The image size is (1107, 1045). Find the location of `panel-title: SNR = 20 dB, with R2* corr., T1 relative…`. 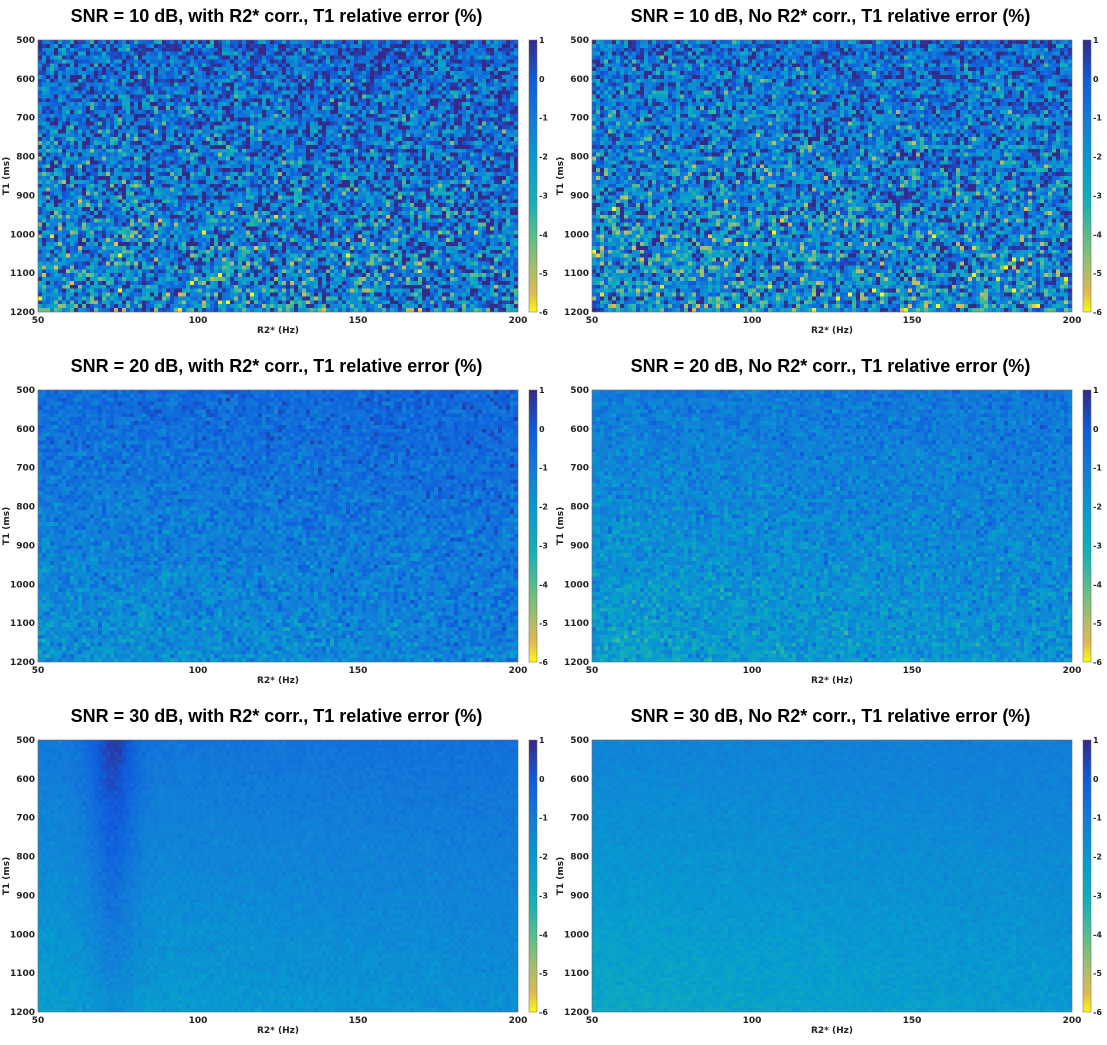

panel-title: SNR = 20 dB, with R2* corr., T1 relative… is located at coordinates (276, 366).